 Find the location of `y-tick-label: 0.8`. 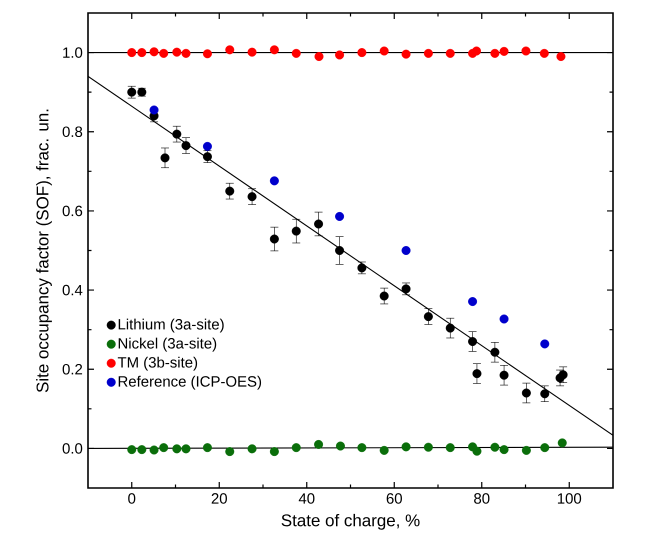

y-tick-label: 0.8 is located at coordinates (72, 132).